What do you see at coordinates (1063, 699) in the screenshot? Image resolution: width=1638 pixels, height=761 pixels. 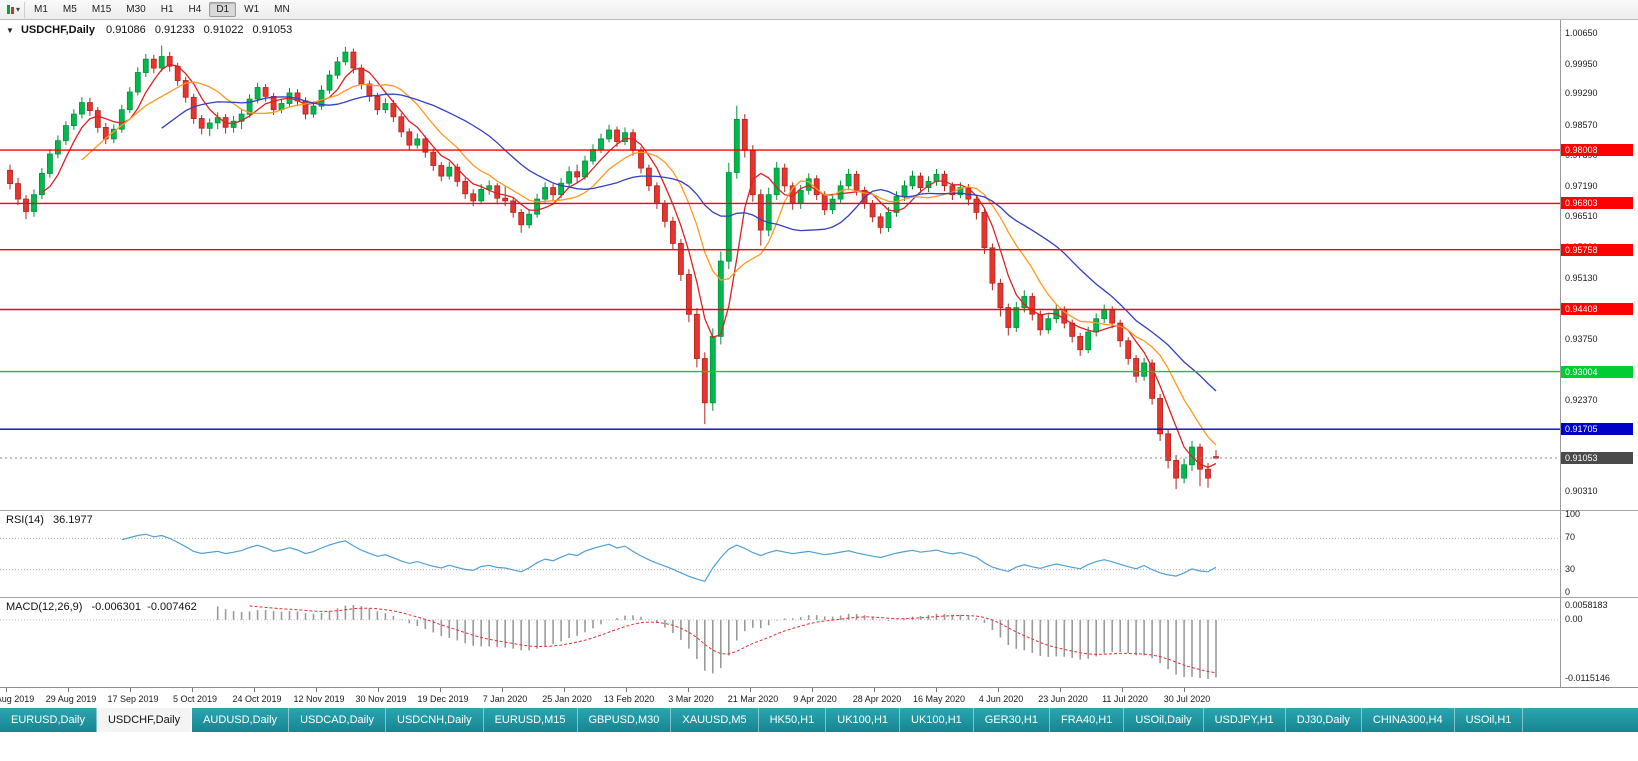 I see `date-axis-label: 23 Jun 2020` at bounding box center [1063, 699].